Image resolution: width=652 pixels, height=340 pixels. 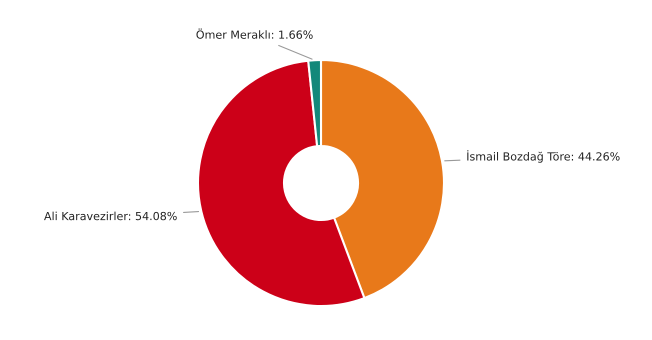 What do you see at coordinates (543, 156) in the screenshot?
I see `slice-label: İsmail Bozdağ Töre: 44.26%` at bounding box center [543, 156].